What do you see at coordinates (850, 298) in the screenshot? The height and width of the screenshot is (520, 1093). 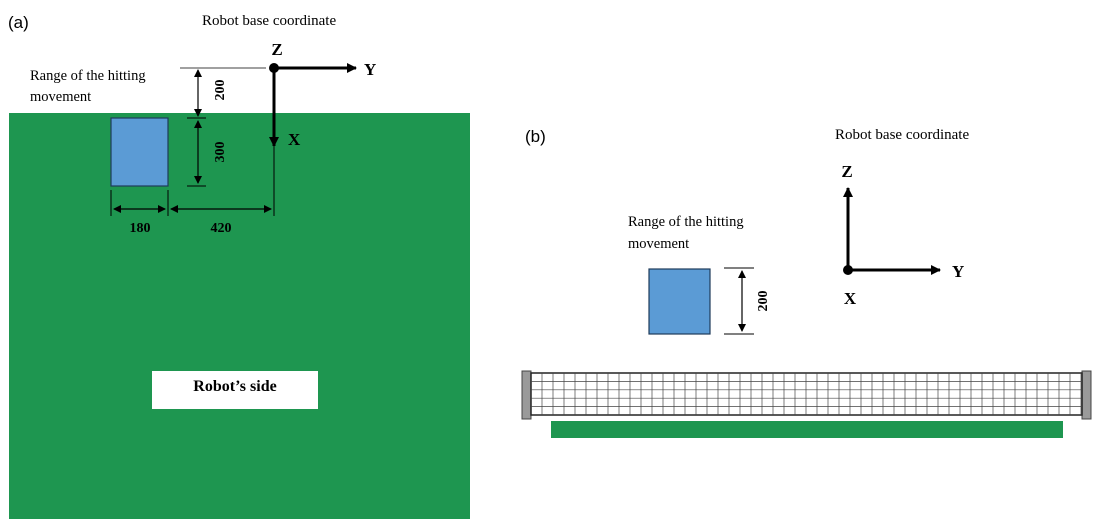 I see `panel-b-x-label: X` at bounding box center [850, 298].